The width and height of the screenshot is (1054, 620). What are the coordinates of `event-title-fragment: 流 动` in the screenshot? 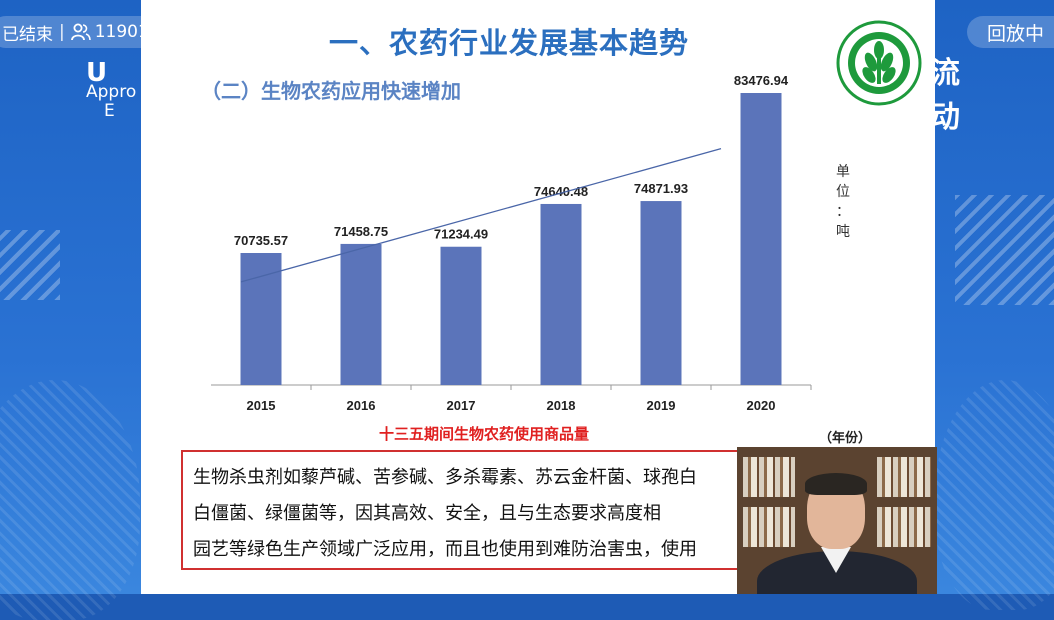 It's located at (945, 96).